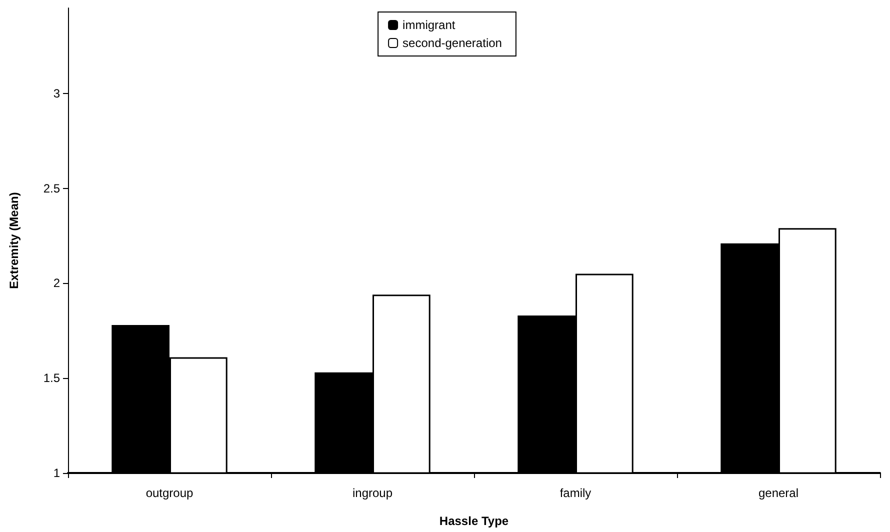  I want to click on x-tick-label: general, so click(778, 493).